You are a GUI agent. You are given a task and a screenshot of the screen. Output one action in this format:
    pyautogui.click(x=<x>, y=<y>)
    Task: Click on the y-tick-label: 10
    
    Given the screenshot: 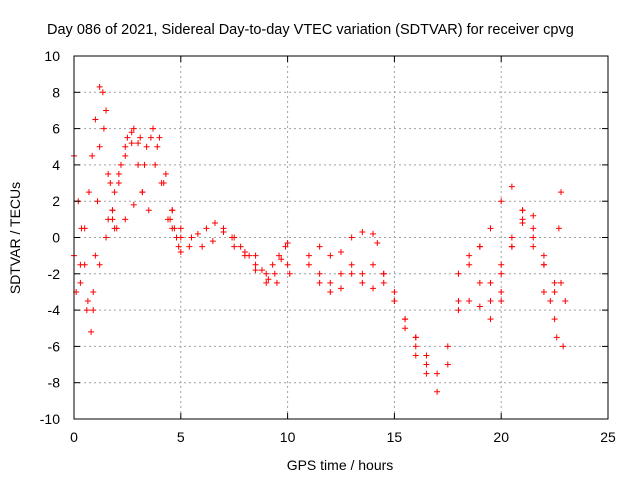 What is the action you would take?
    pyautogui.click(x=52, y=56)
    